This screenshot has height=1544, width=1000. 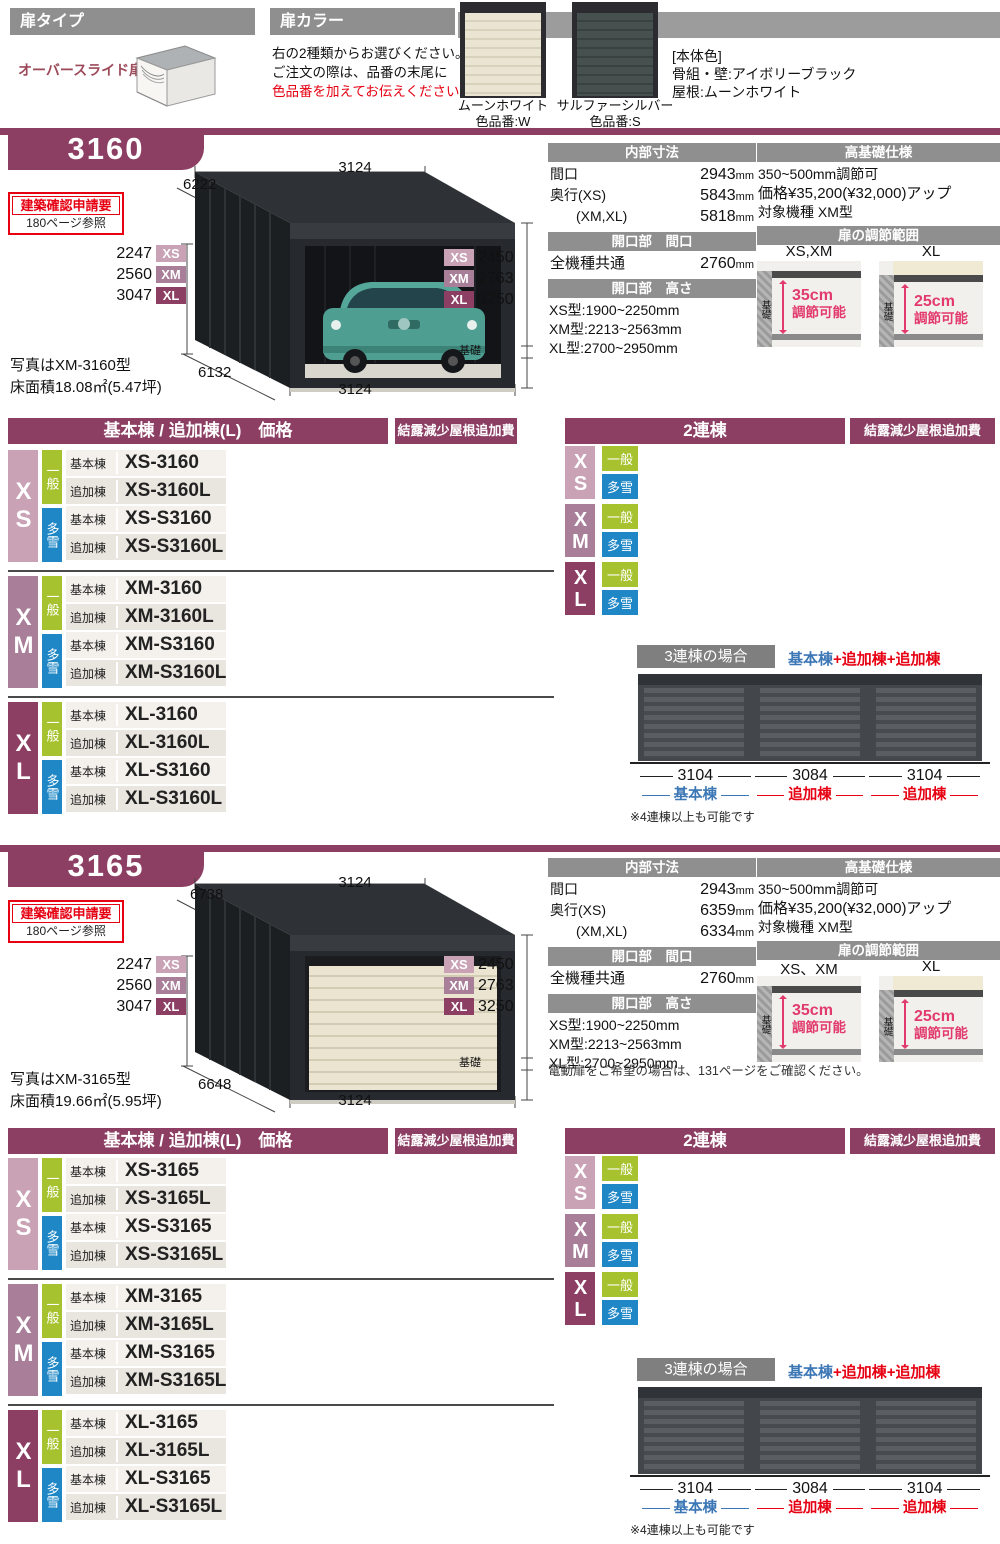 What do you see at coordinates (764, 74) in the screenshot?
I see `body-color-line1: 骨組・壁:アイボリーブラック` at bounding box center [764, 74].